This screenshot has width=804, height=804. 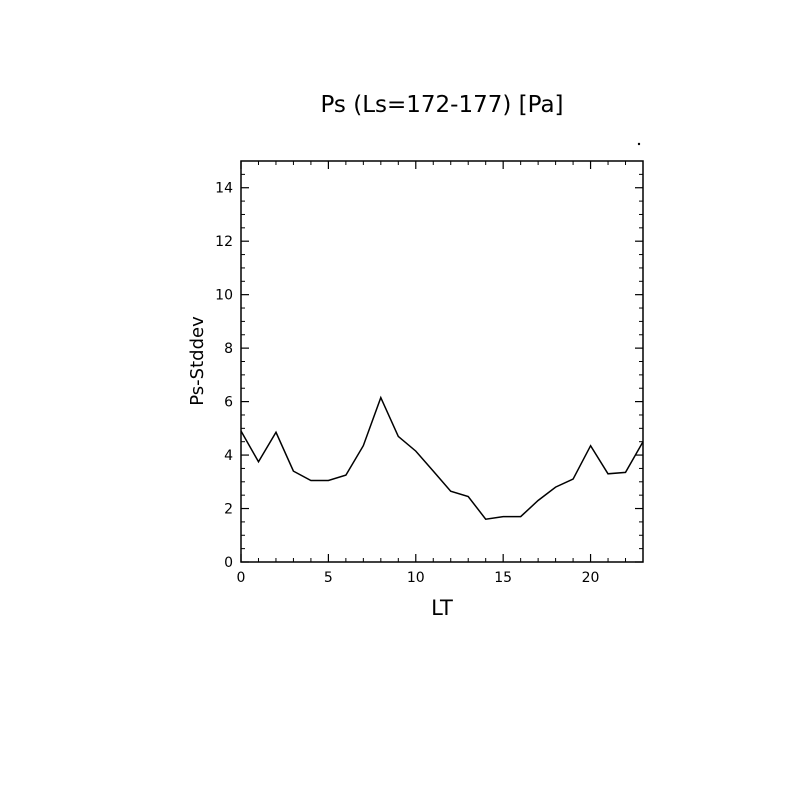 I want to click on y-tick-label: 12, so click(x=224, y=242).